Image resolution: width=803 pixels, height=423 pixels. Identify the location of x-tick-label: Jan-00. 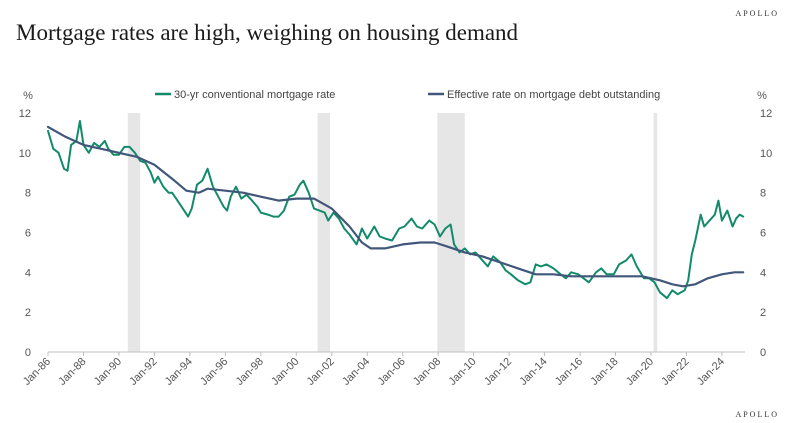
(285, 372).